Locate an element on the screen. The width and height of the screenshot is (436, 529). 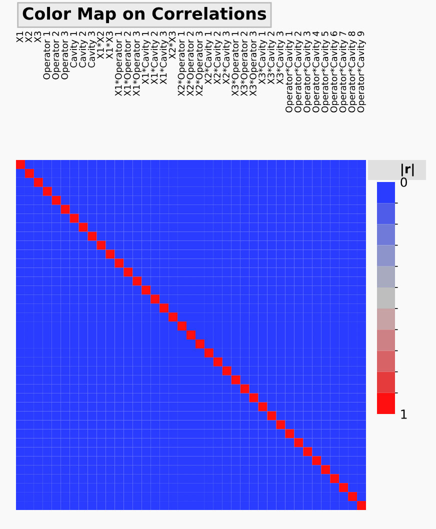
x-tick-label: Operator 3 is located at coordinates (65, 56).